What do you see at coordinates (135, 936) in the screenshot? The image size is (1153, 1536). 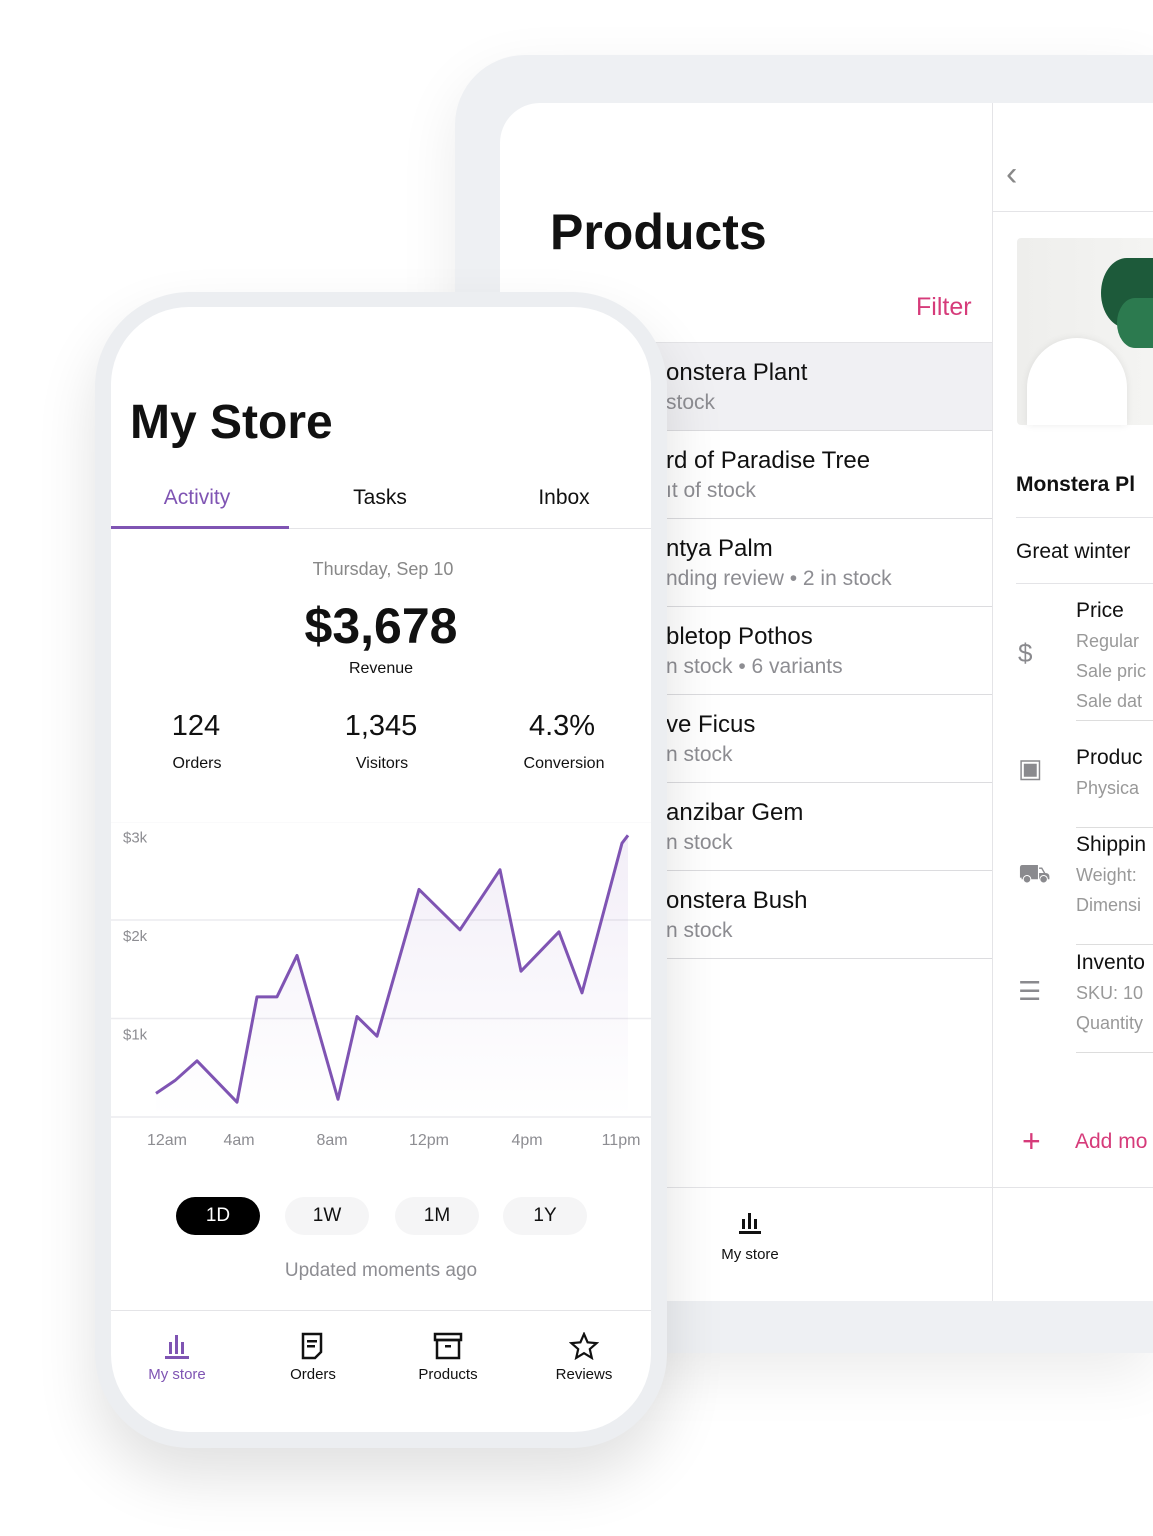 I see `y-tick-label: $2k` at bounding box center [135, 936].